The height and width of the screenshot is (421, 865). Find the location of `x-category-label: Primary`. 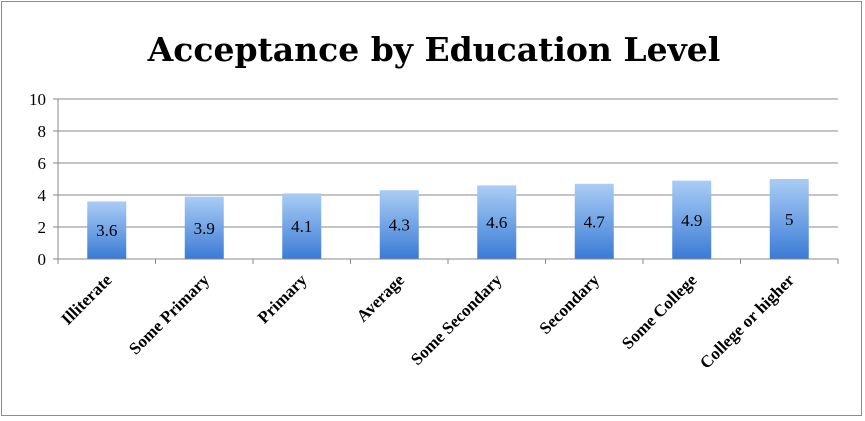

x-category-label: Primary is located at coordinates (282, 298).